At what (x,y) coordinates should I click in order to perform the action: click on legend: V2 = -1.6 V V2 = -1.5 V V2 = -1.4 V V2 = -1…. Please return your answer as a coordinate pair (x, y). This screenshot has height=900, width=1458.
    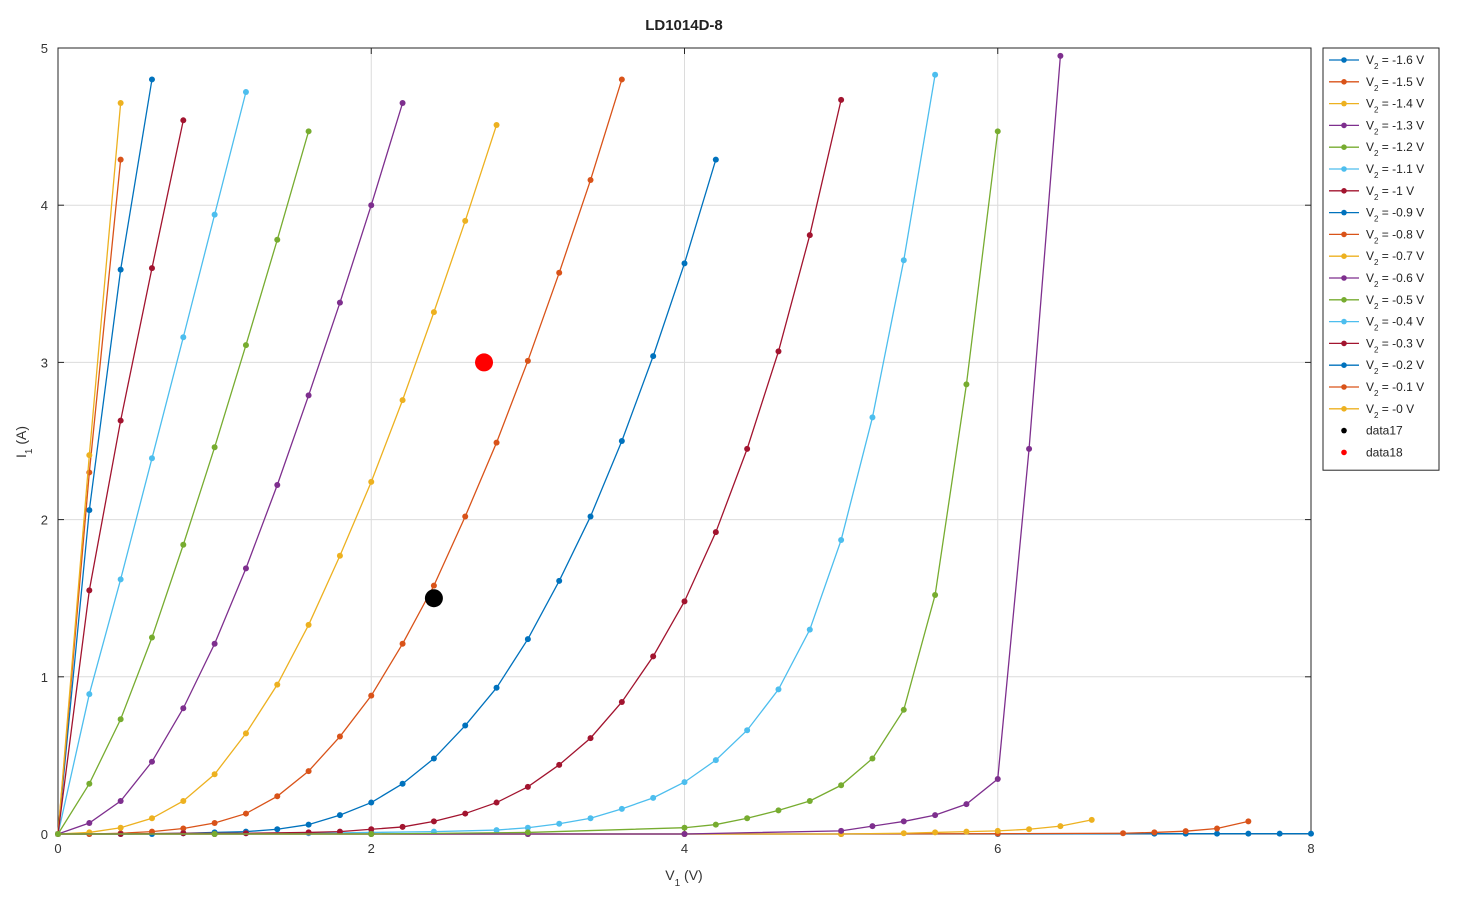
    Looking at the image, I should click on (1381, 259).